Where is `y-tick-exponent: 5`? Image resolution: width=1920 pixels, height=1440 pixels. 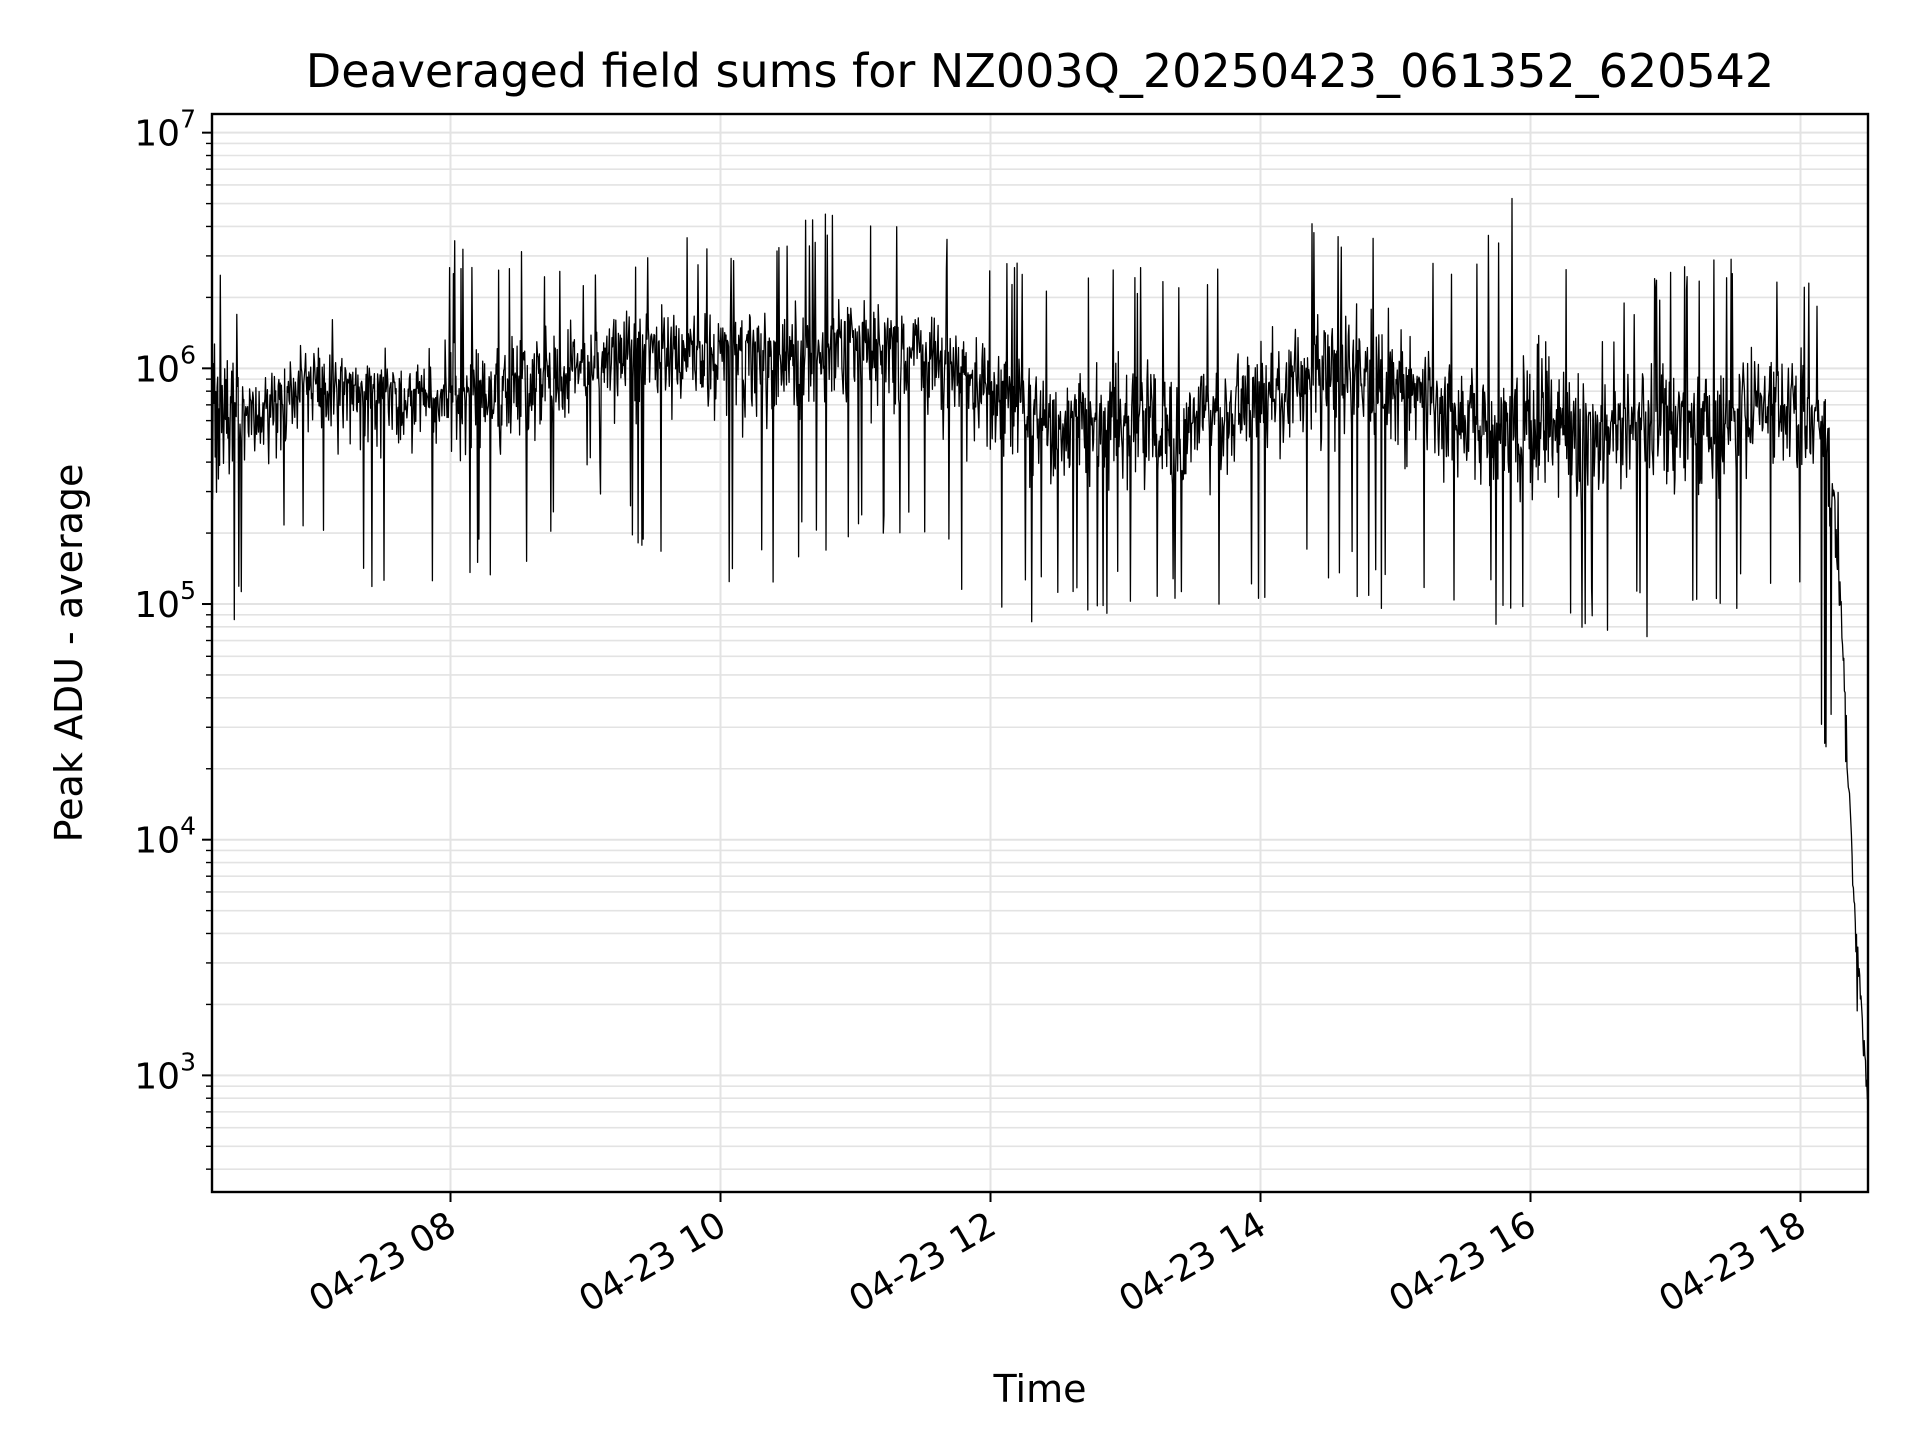 y-tick-exponent: 5 is located at coordinates (188, 590).